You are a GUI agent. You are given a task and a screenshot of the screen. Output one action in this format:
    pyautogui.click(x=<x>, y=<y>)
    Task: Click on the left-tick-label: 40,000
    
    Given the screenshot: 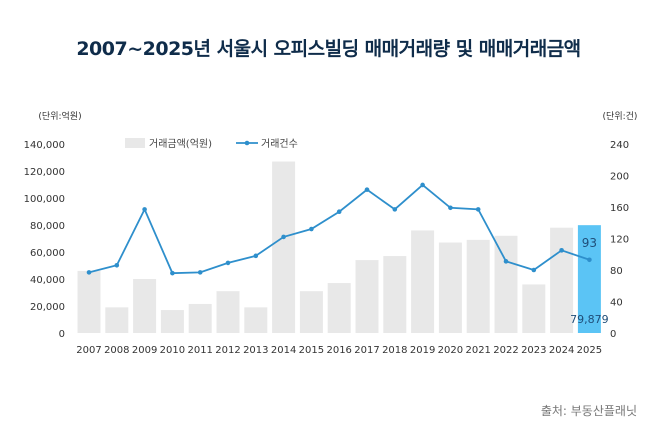 What is the action you would take?
    pyautogui.click(x=47, y=280)
    